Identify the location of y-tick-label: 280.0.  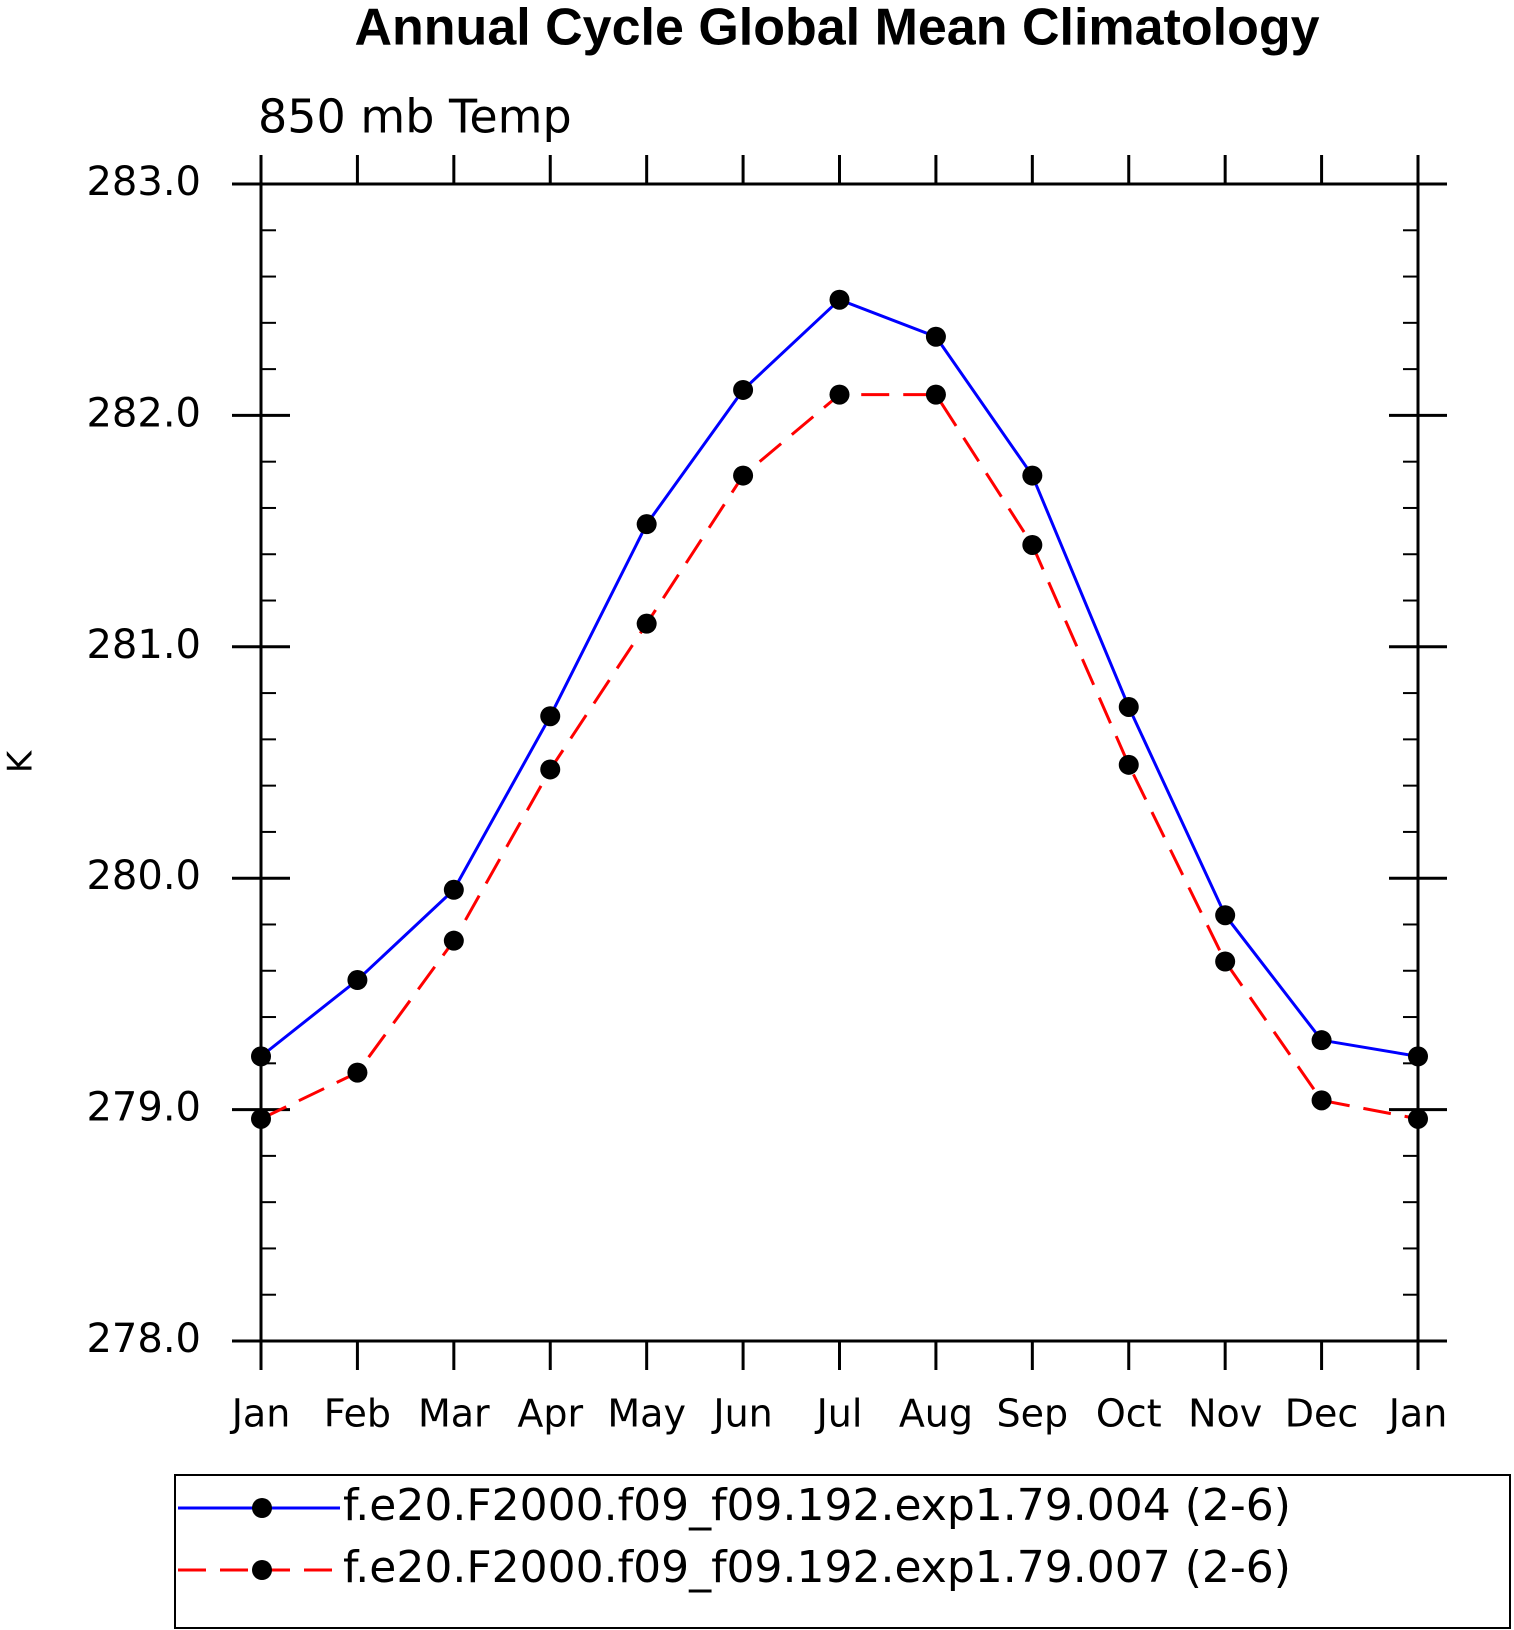
(143, 876).